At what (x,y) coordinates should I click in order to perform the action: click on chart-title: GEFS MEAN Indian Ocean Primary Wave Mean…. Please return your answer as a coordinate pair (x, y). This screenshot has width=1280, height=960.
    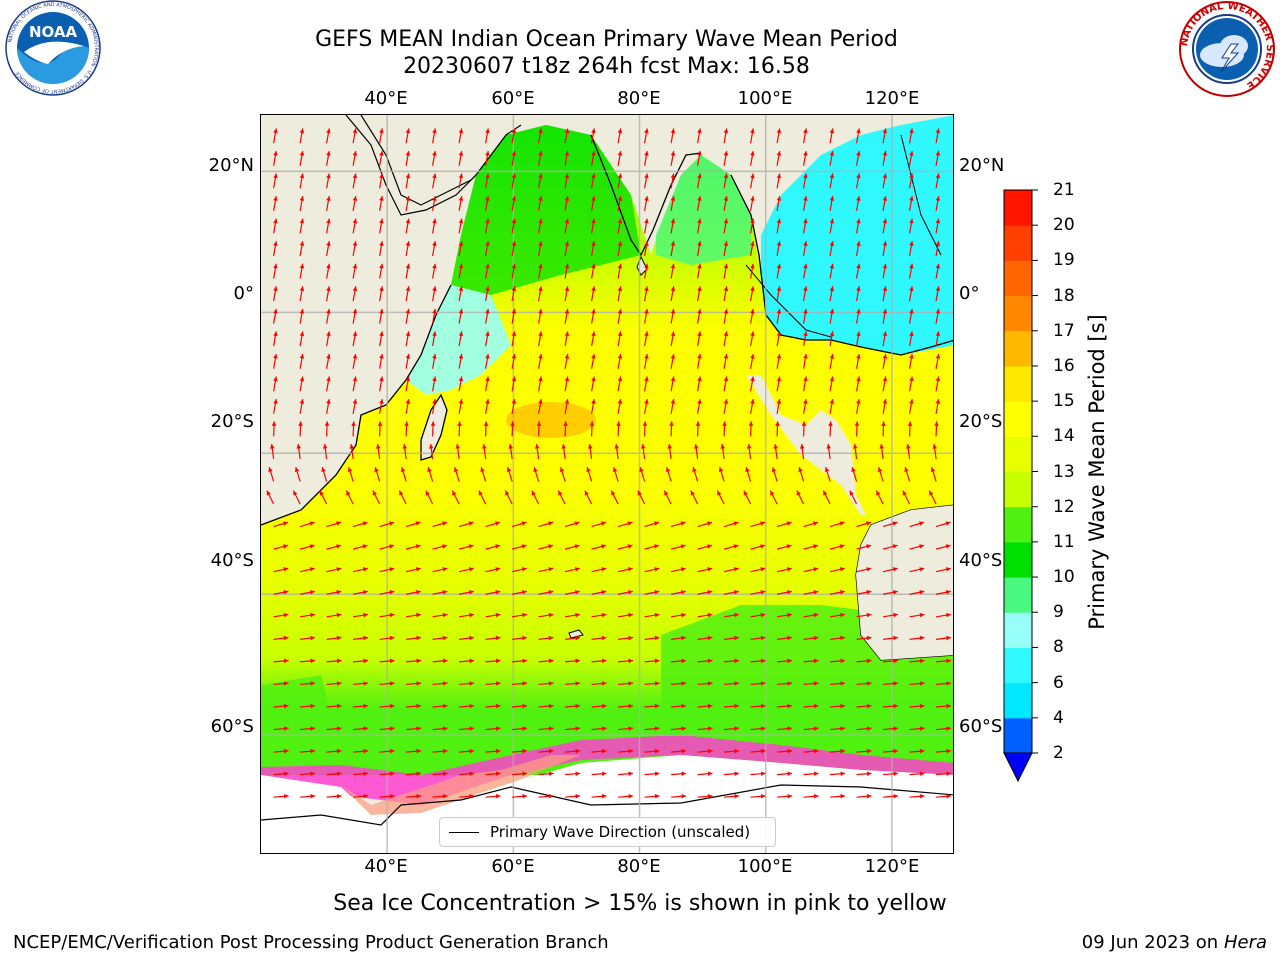
    Looking at the image, I should click on (606, 39).